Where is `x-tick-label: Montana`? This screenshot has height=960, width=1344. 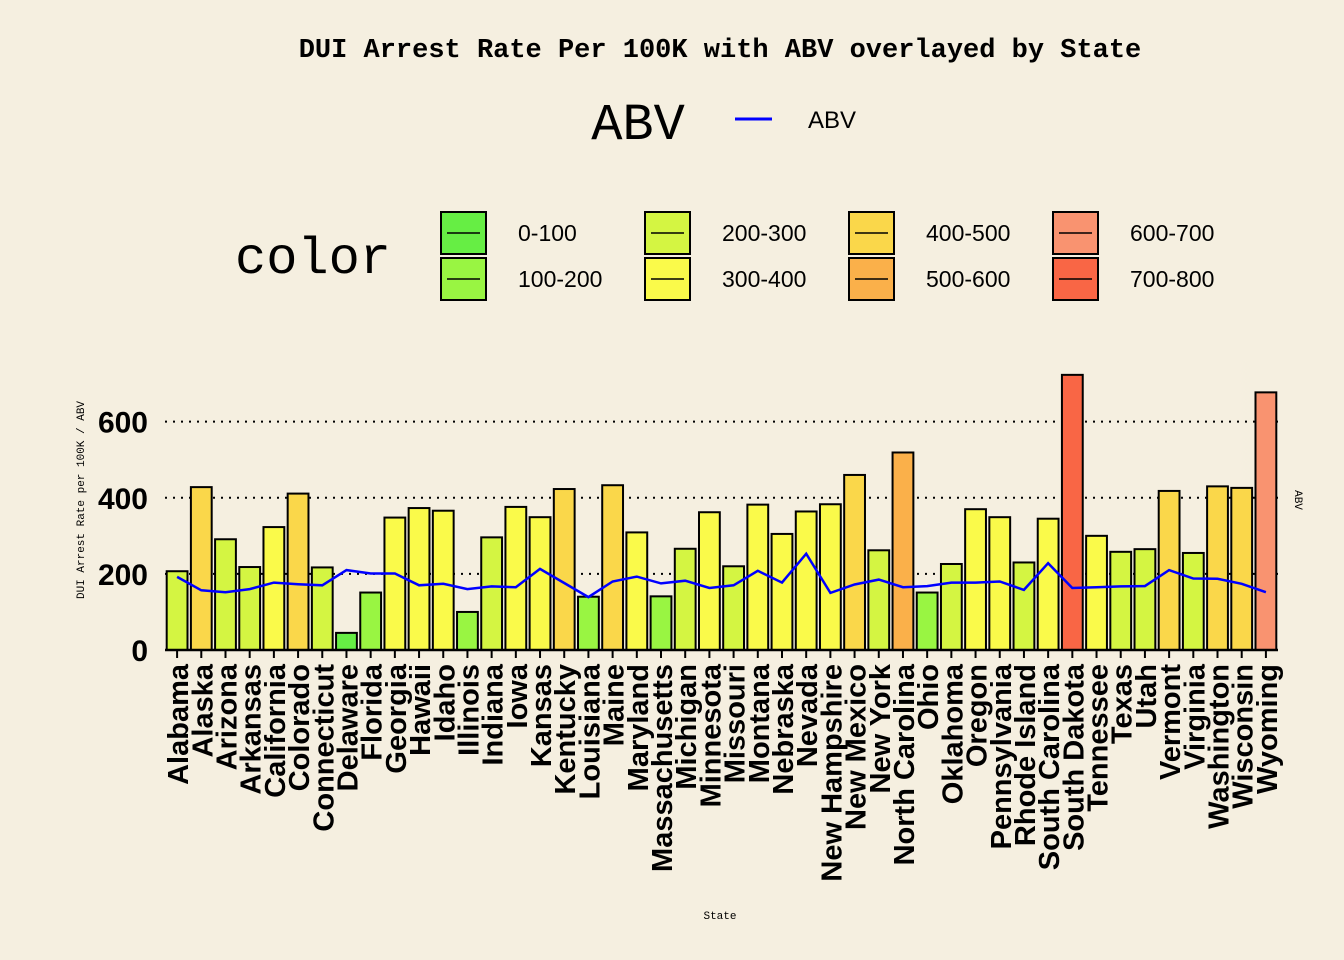
x-tick-label: Montana is located at coordinates (760, 723).